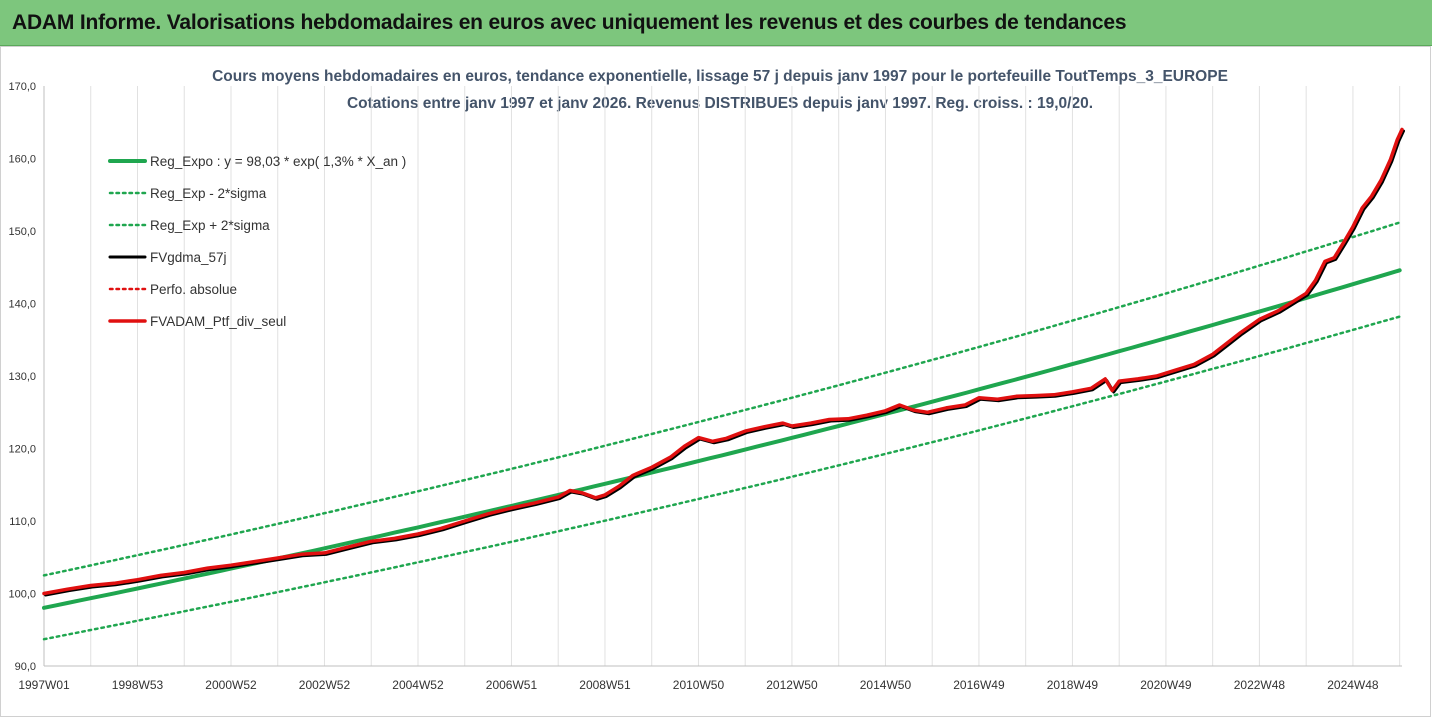 The width and height of the screenshot is (1432, 723). I want to click on y-tick-label: 110,0, so click(22, 522).